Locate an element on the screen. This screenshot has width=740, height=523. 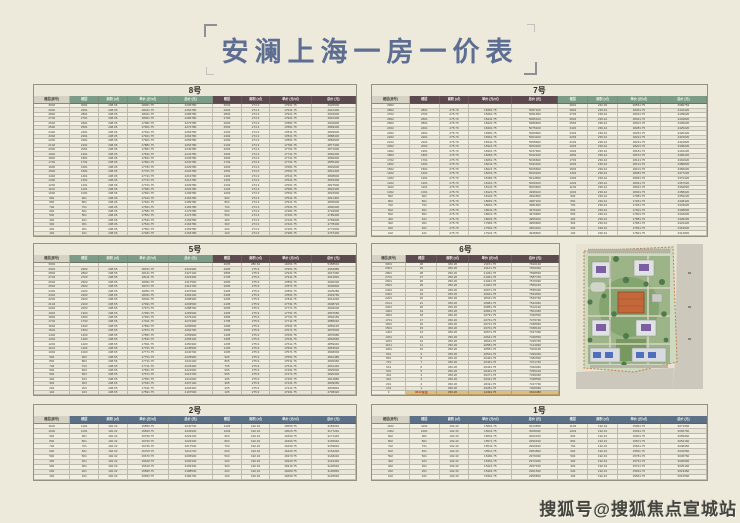
table-cell: 192.43 is located at coordinates (603, 447).